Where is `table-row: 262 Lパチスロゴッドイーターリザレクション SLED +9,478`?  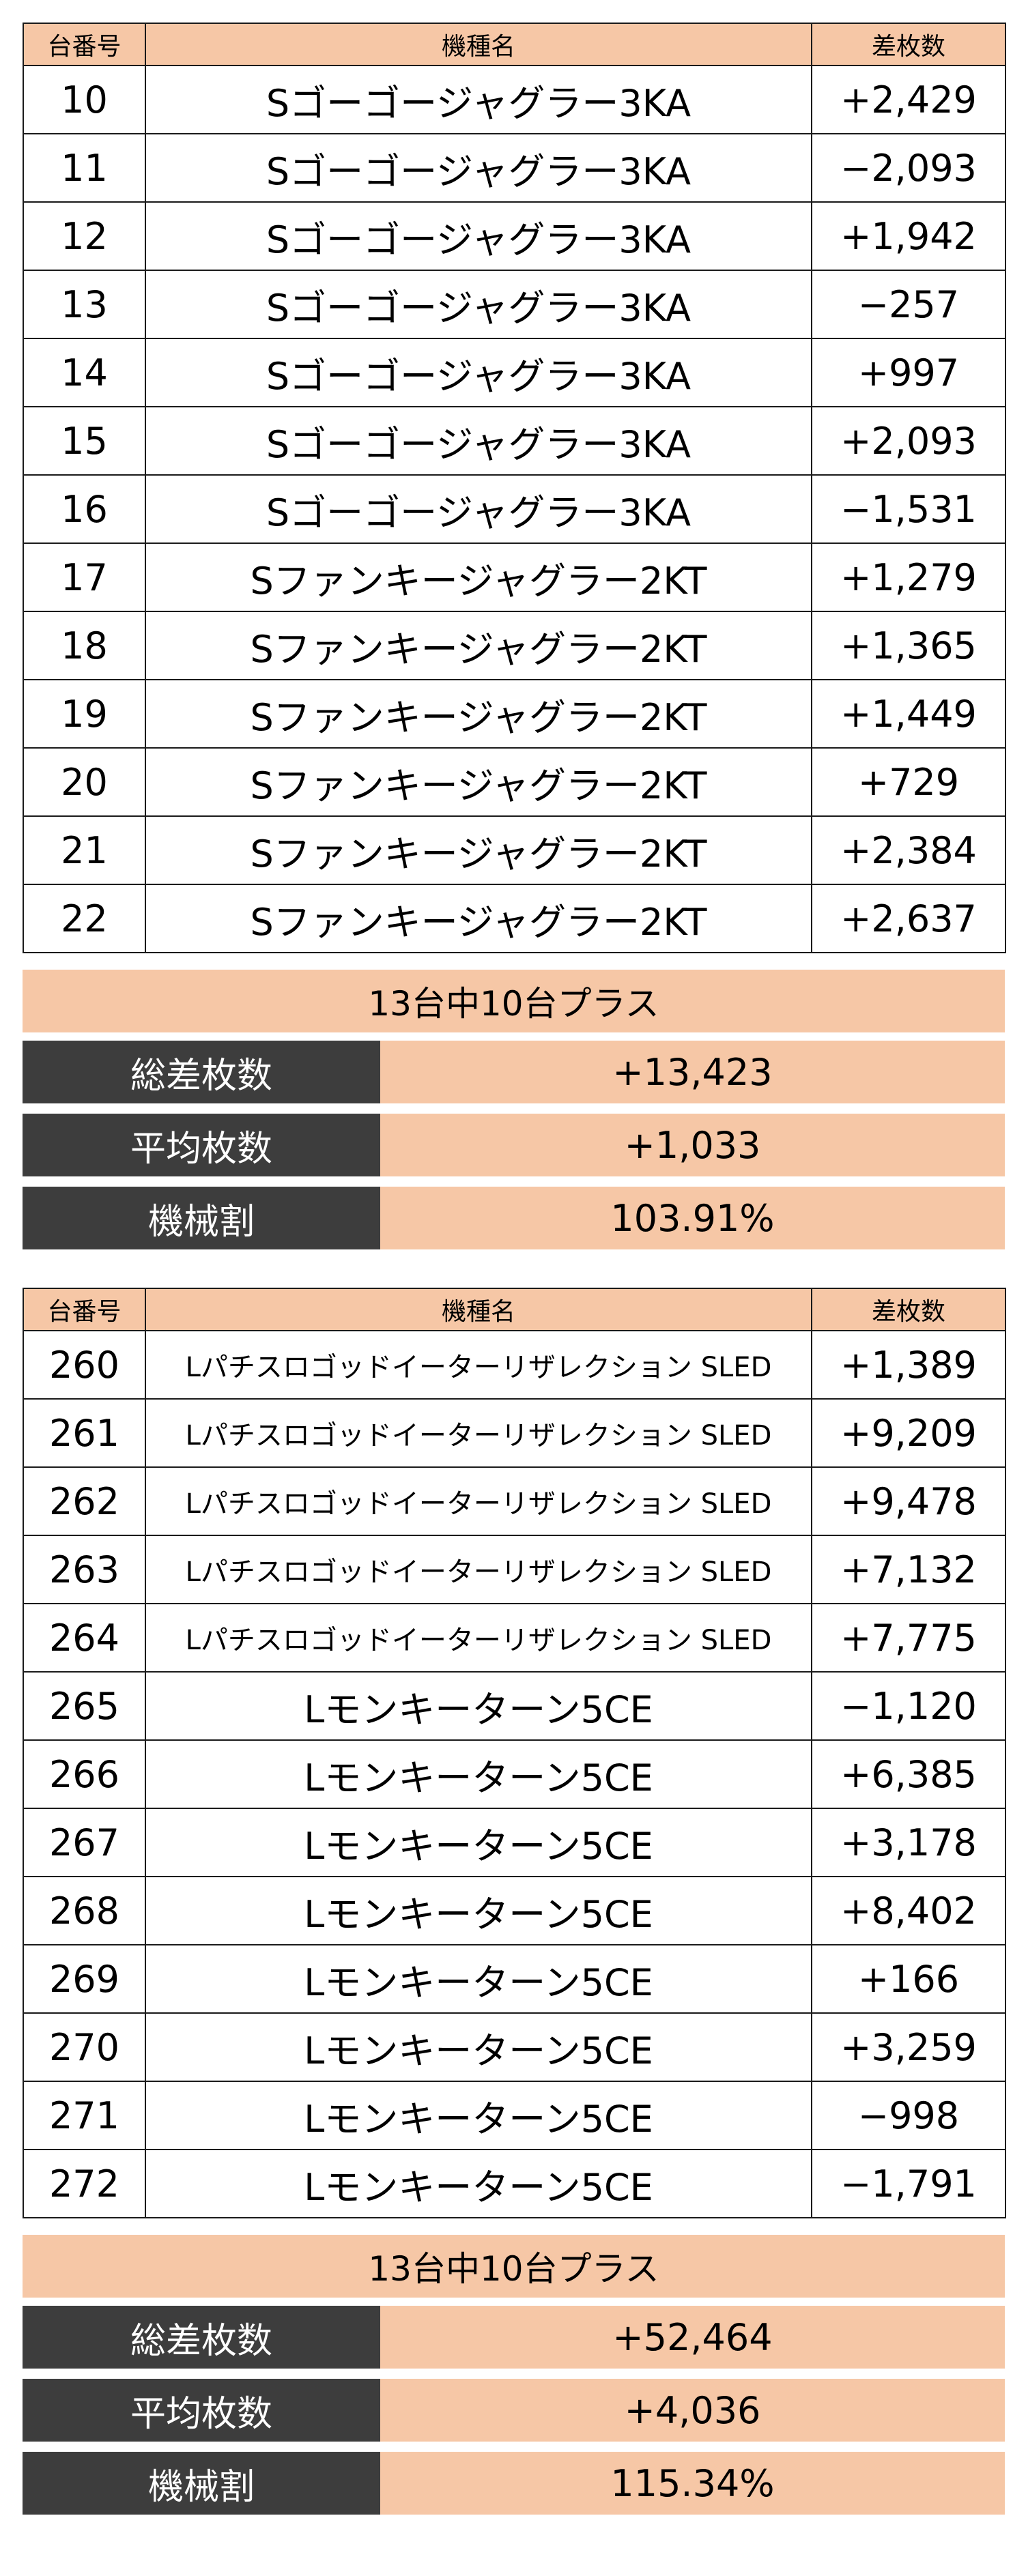
table-row: 262 Lパチスロゴッドイーターリザレクション SLED +9,478 is located at coordinates (514, 1501).